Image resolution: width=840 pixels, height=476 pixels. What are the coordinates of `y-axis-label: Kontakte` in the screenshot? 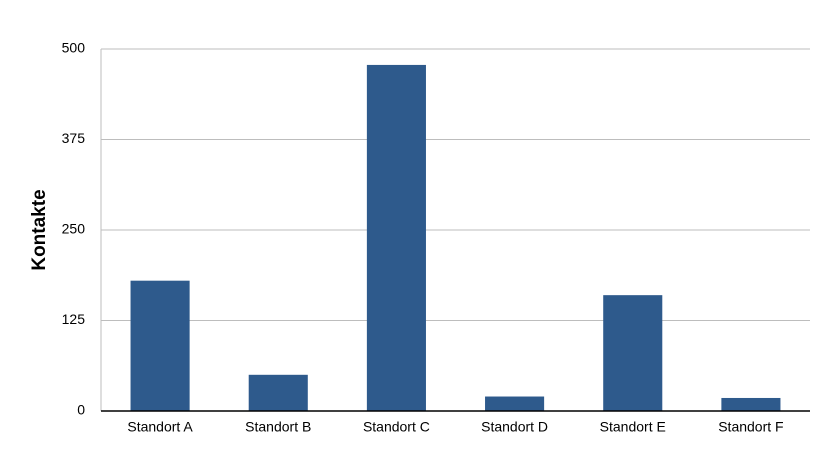 It's located at (39, 229).